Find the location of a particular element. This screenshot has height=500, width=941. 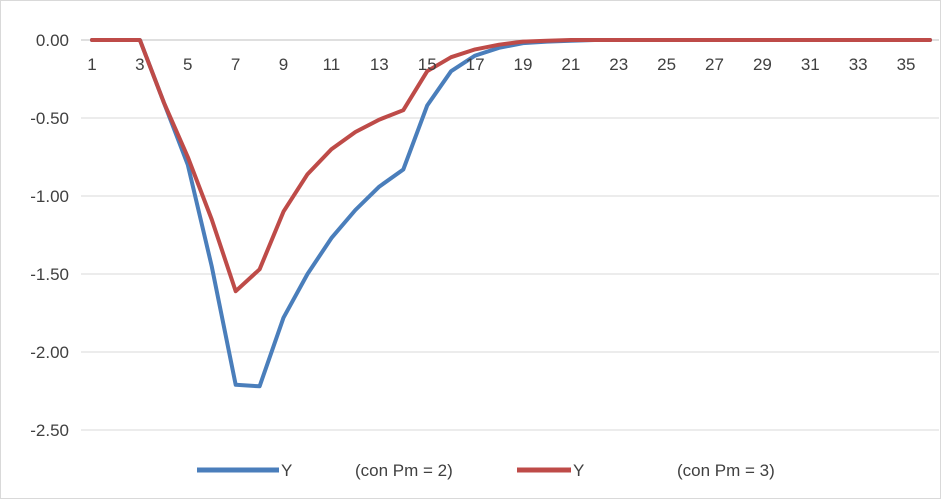

x-tick-label: 25 is located at coordinates (666, 64).